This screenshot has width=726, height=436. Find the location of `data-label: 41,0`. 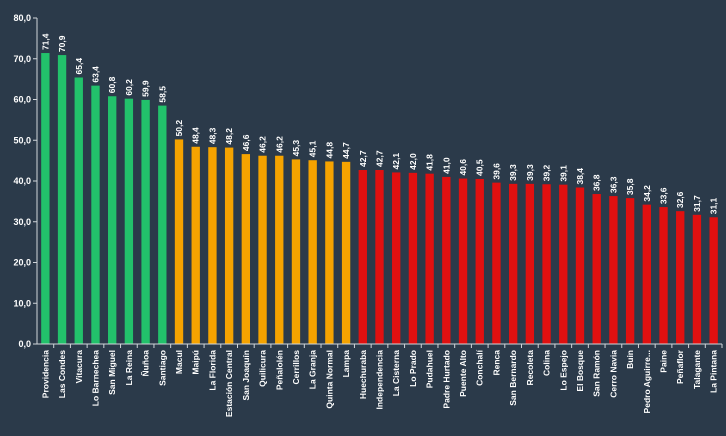

data-label: 41,0 is located at coordinates (446, 165).